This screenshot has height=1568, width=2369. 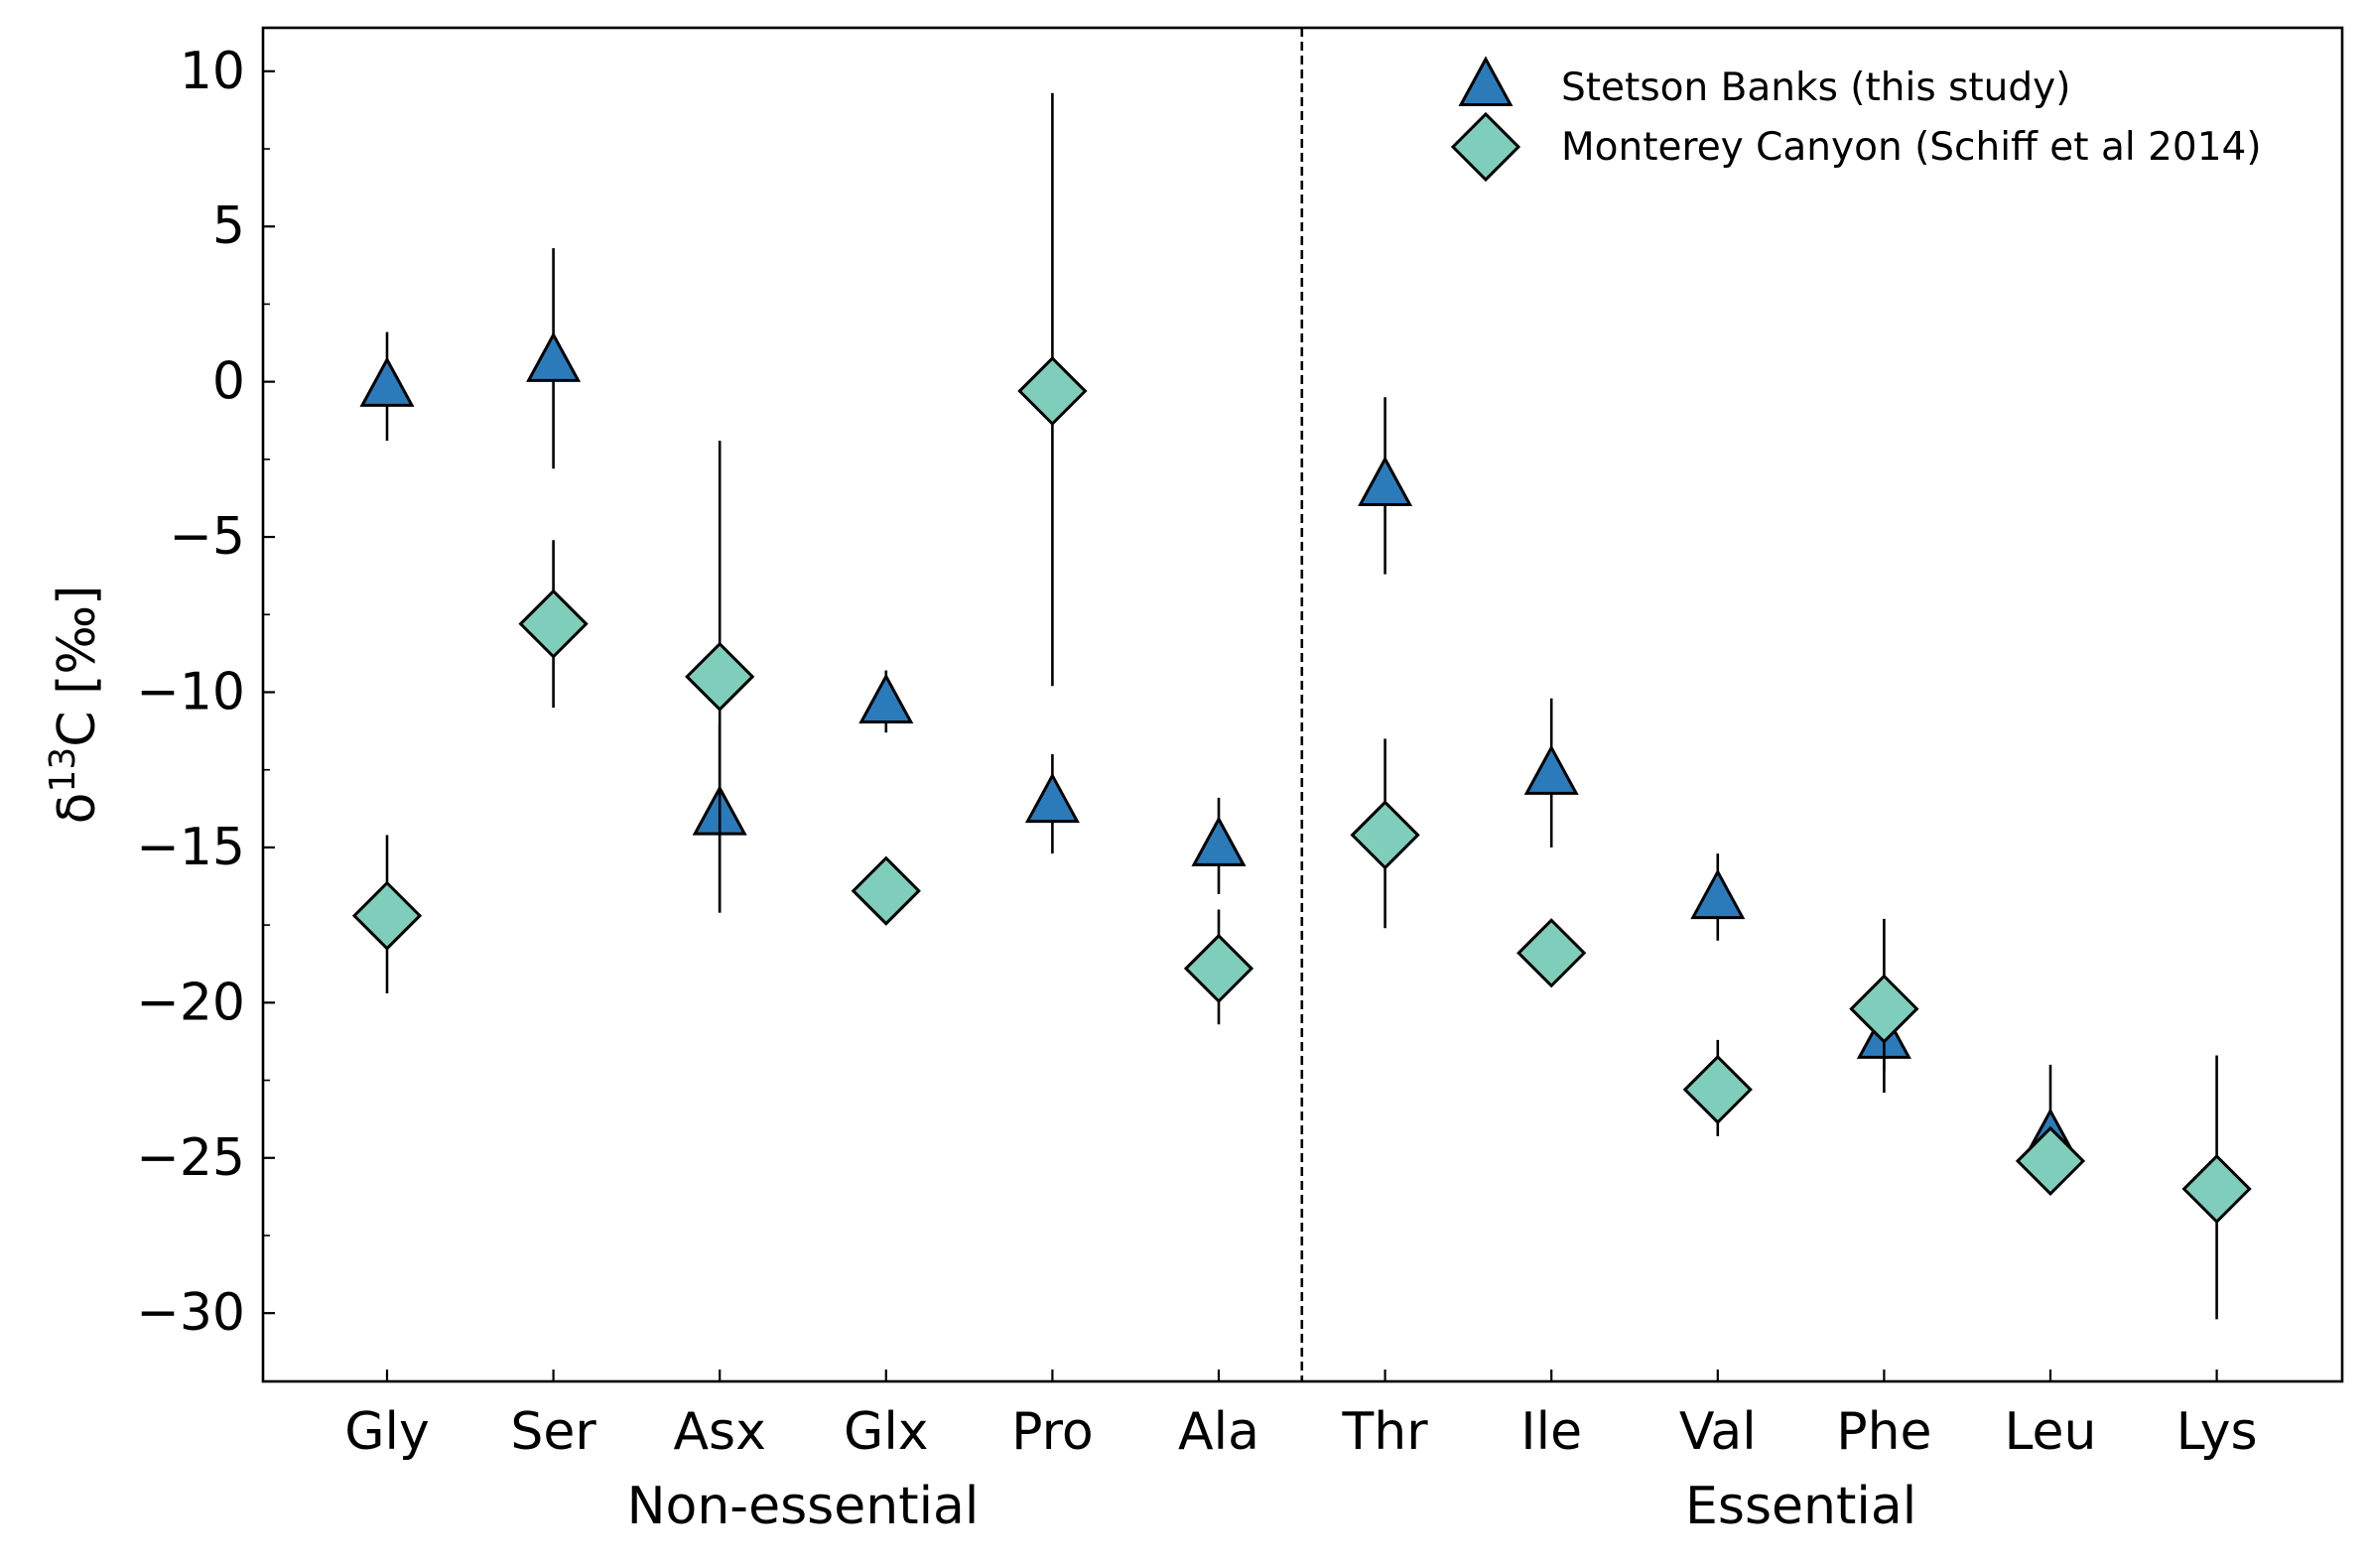 What do you see at coordinates (207, 537) in the screenshot?
I see `y-tick-label: −5` at bounding box center [207, 537].